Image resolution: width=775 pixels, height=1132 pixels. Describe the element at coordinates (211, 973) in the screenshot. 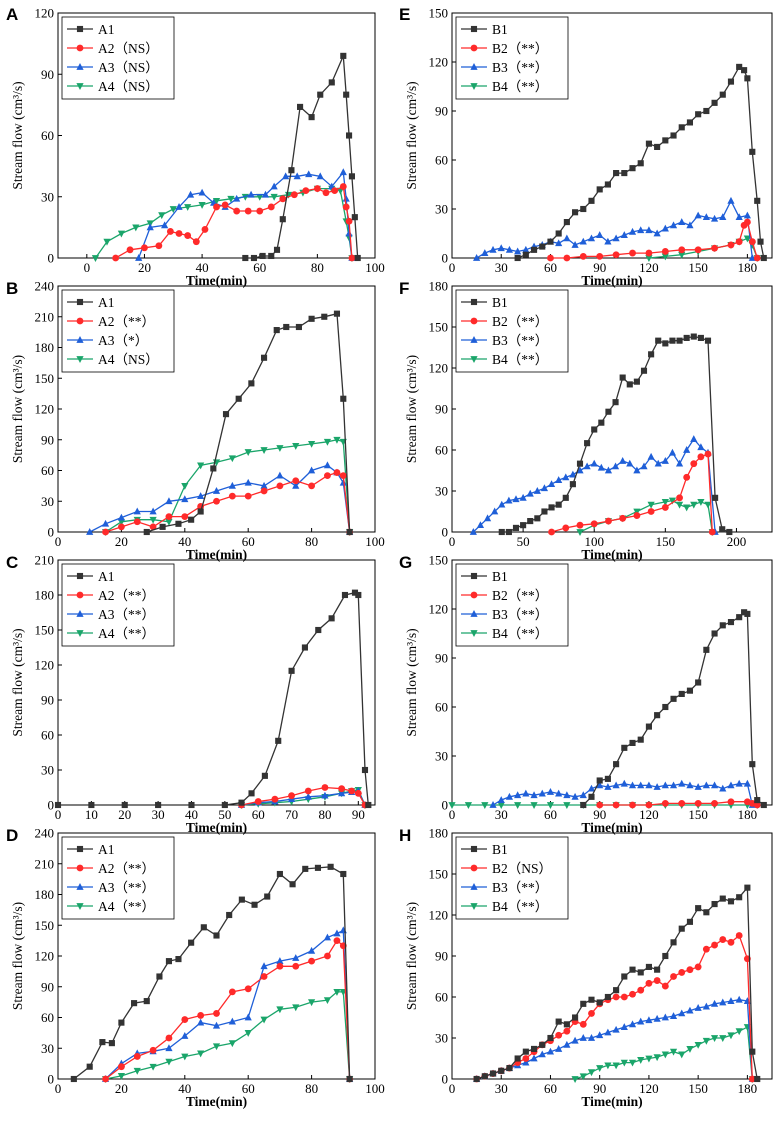

I see `series-a1` at that location.